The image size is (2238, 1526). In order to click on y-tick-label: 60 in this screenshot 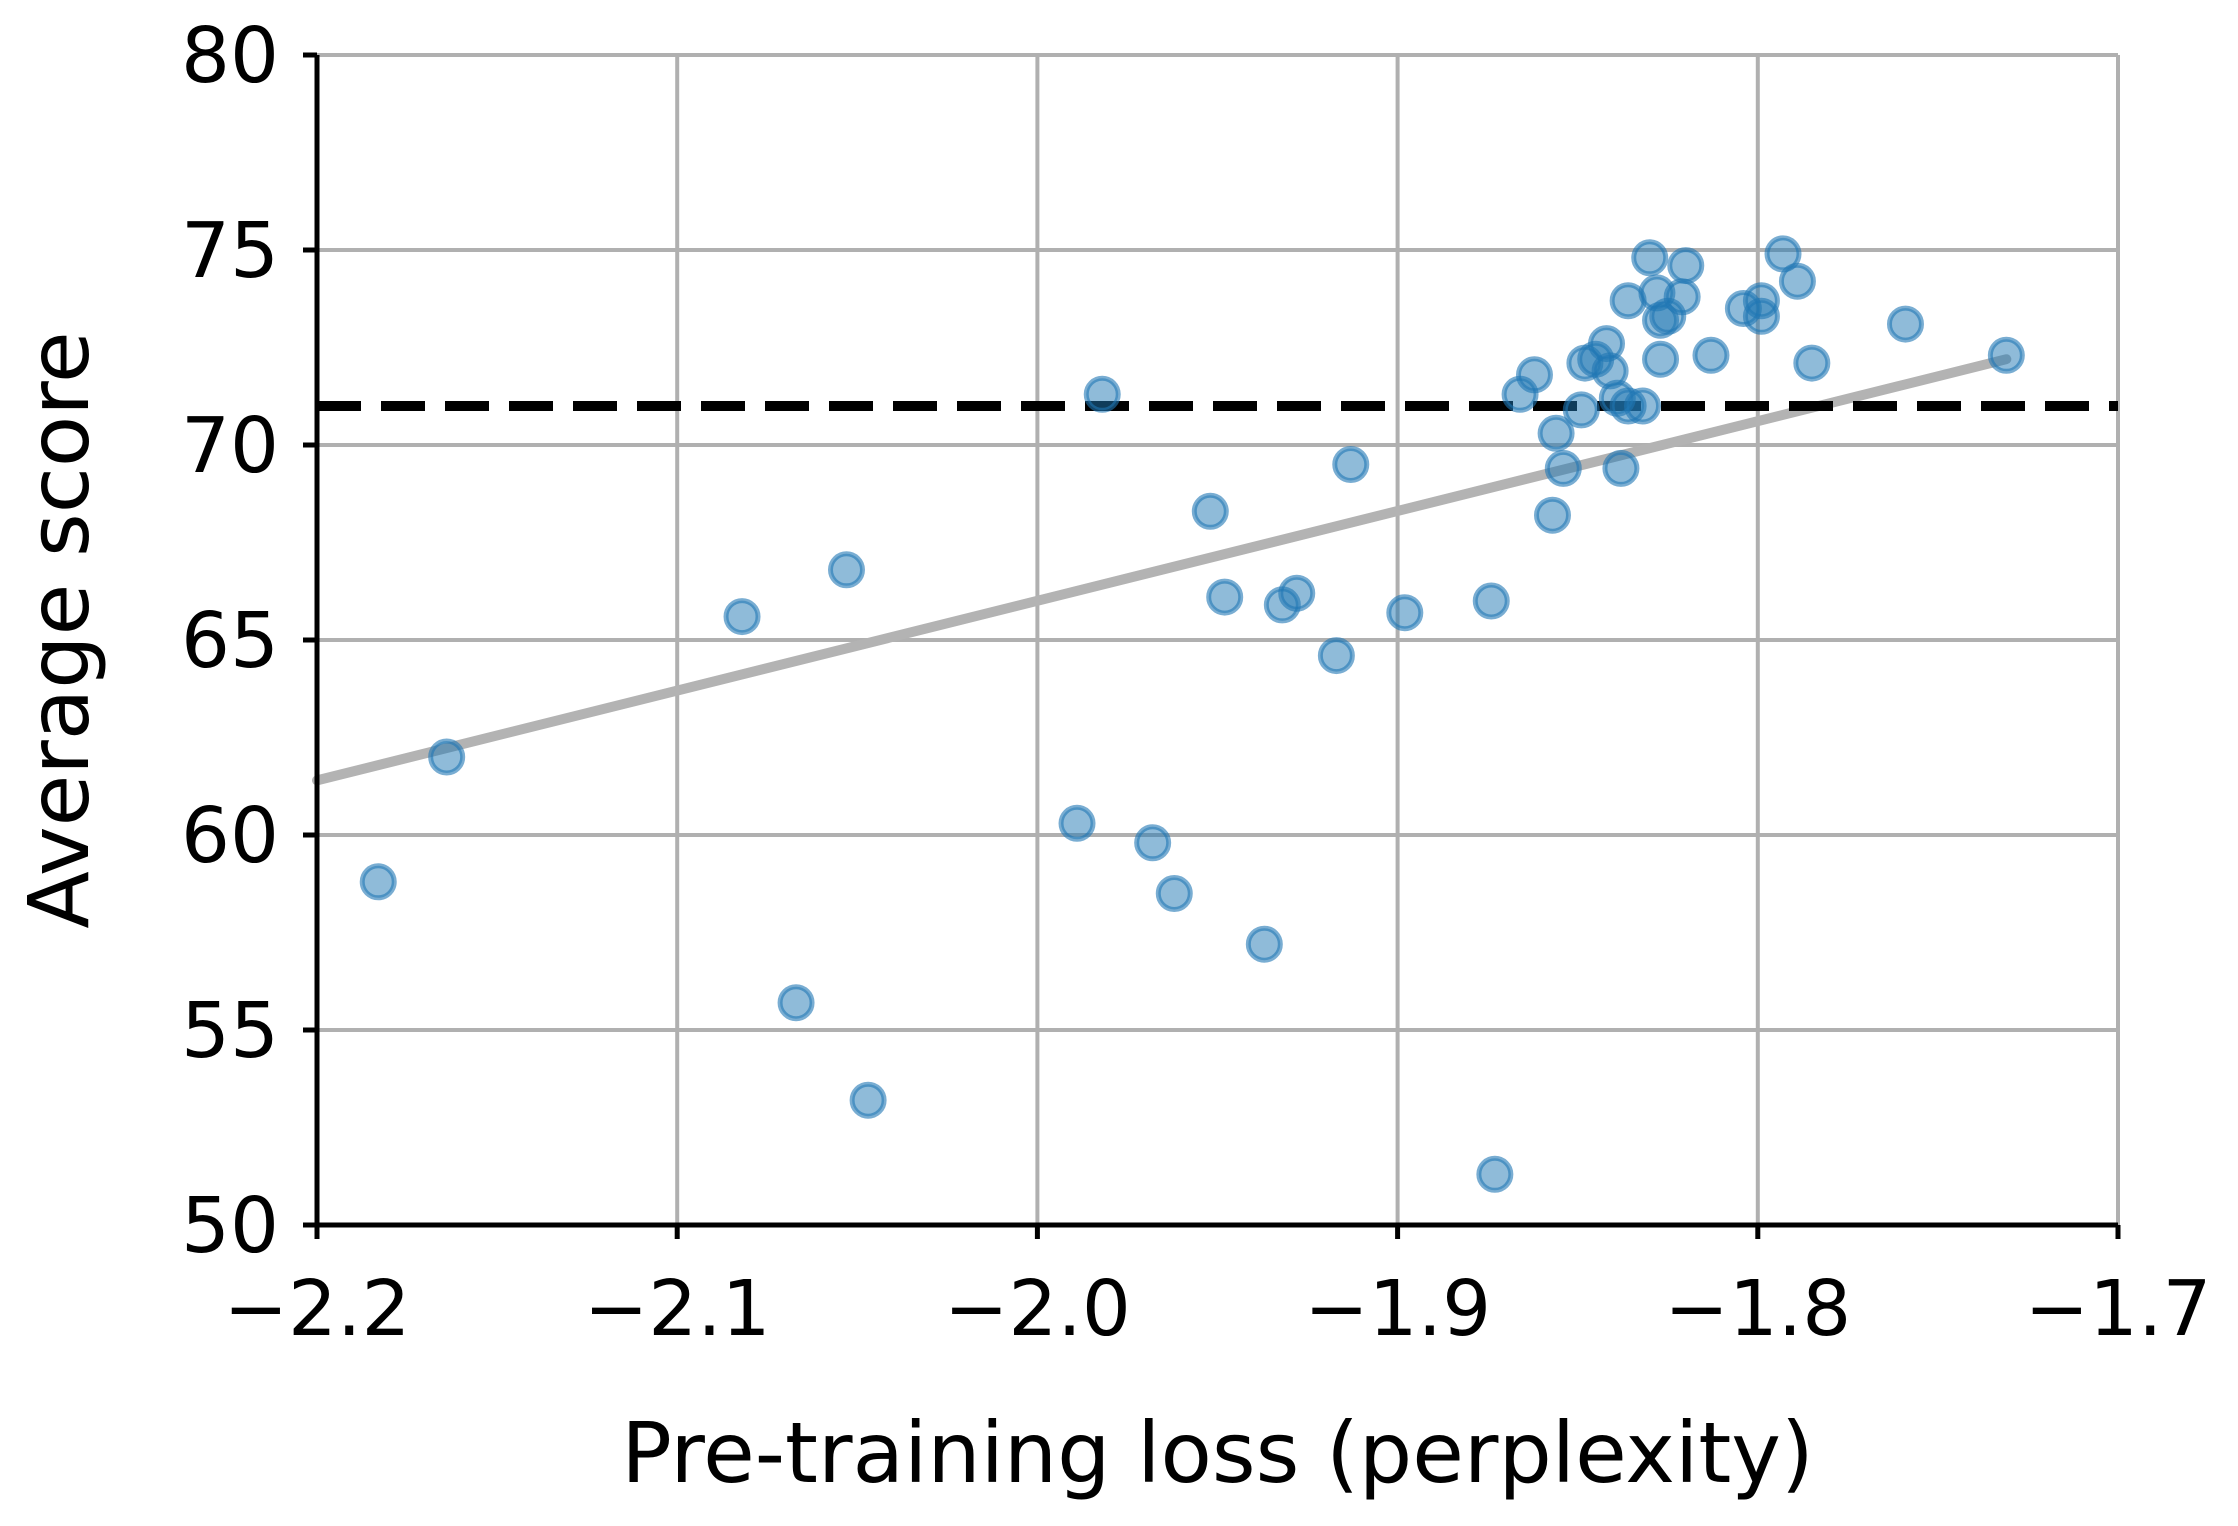, I will do `click(230, 836)`.